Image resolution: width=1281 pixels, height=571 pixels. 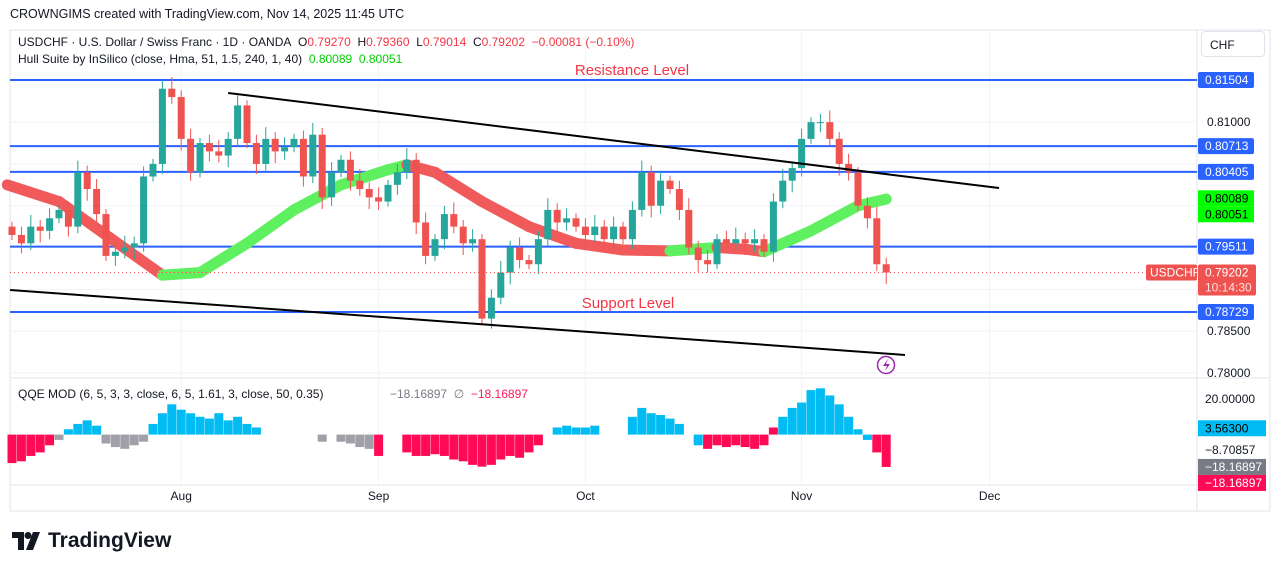 I want to click on currency-button: CHF, so click(x=1233, y=44).